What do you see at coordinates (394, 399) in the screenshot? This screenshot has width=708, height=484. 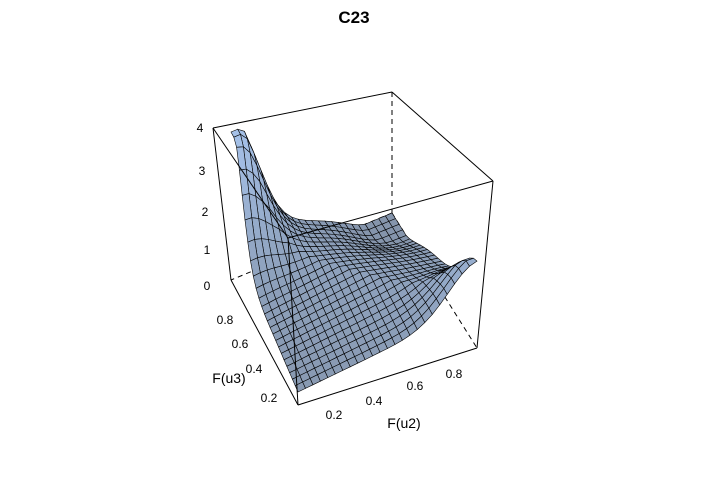 I see `x-axis: 0.2 0.4 0.6 0.8 F(u2)` at bounding box center [394, 399].